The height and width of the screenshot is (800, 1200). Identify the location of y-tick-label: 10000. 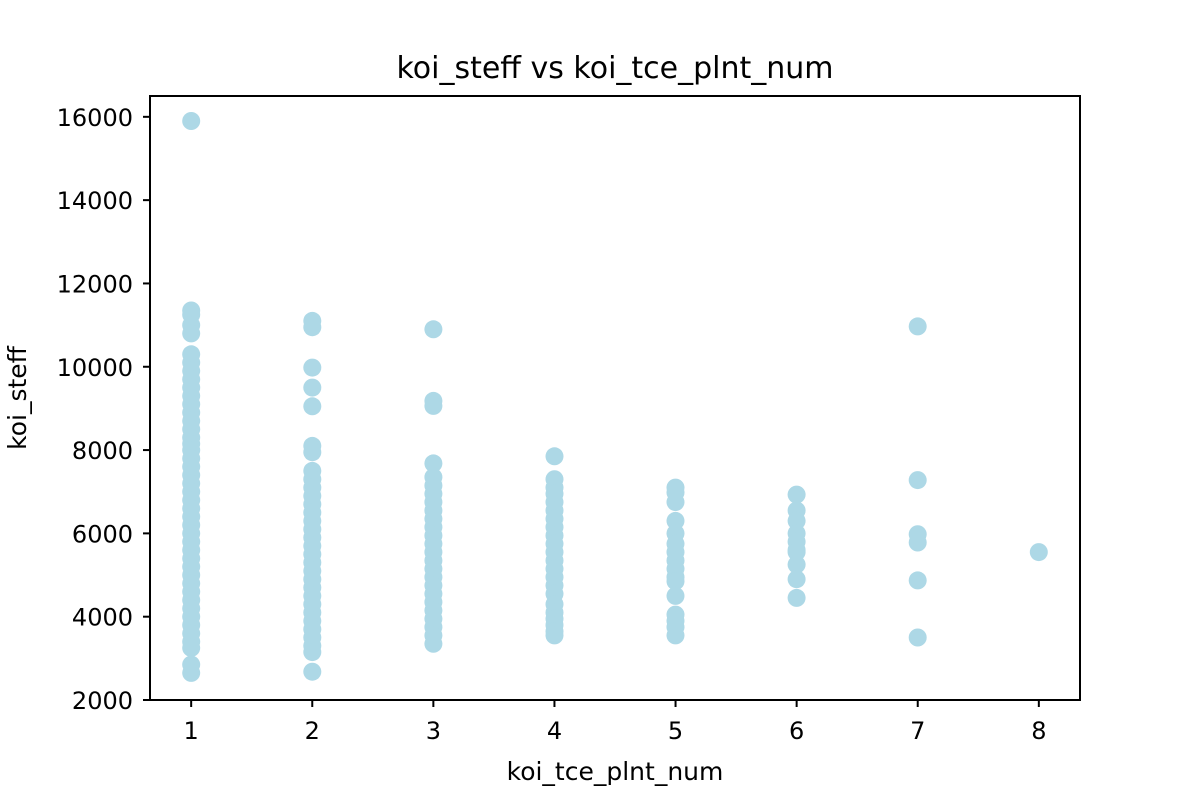
(95, 368).